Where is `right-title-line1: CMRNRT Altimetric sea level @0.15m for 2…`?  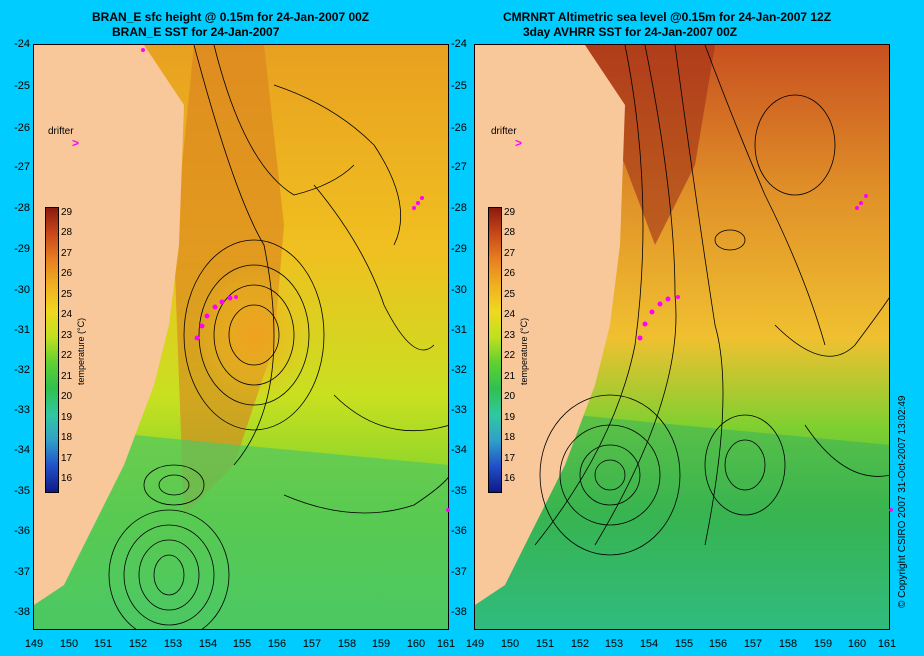
right-title-line1: CMRNRT Altimetric sea level @0.15m for 2… is located at coordinates (667, 17).